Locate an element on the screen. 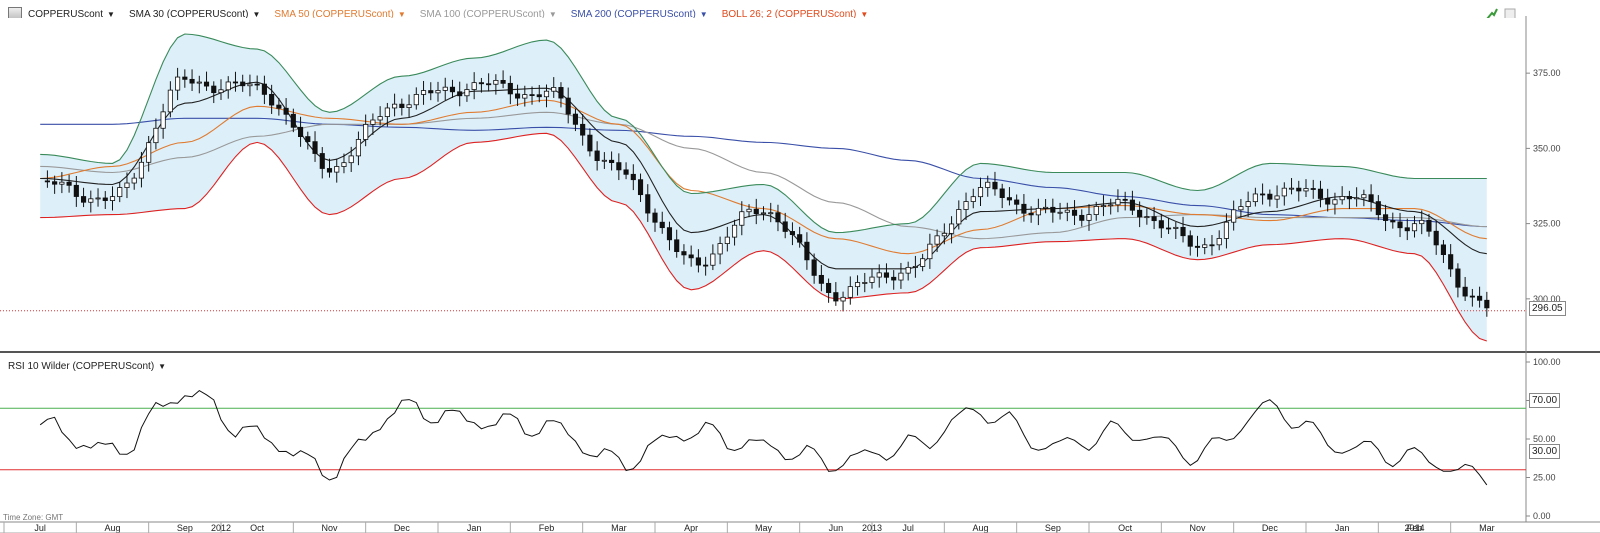  month-label-14: Sep is located at coordinates (1053, 528).